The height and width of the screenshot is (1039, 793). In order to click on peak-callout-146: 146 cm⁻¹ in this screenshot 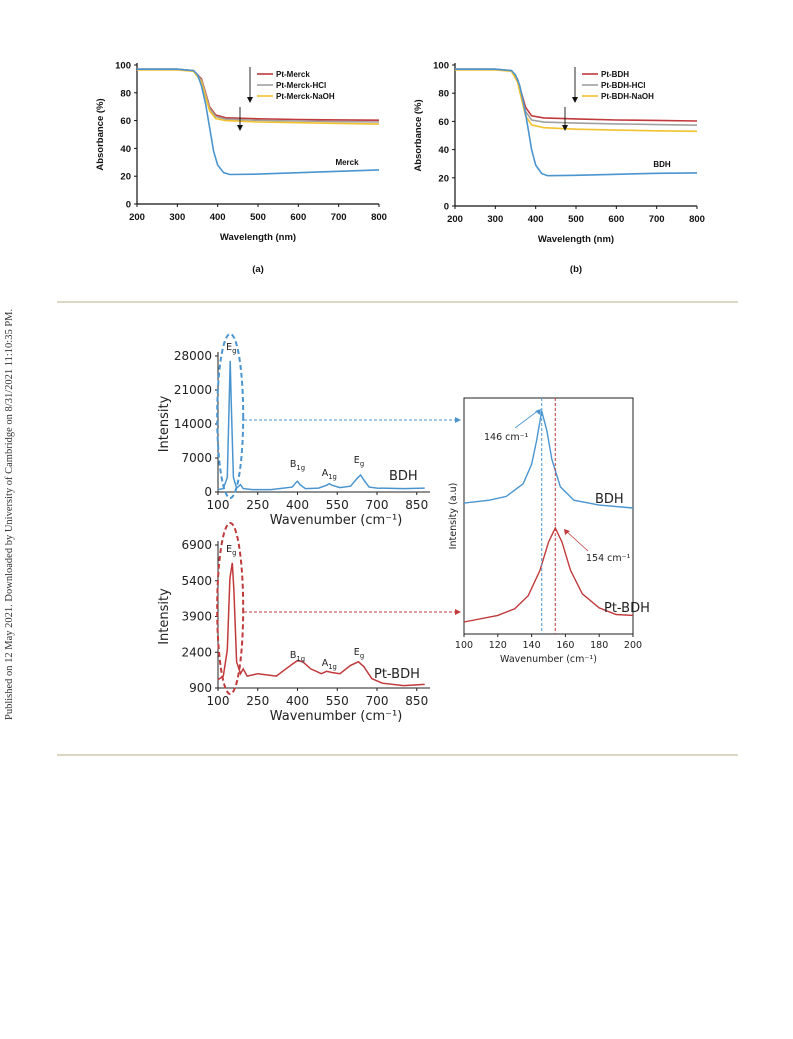, I will do `click(506, 437)`.